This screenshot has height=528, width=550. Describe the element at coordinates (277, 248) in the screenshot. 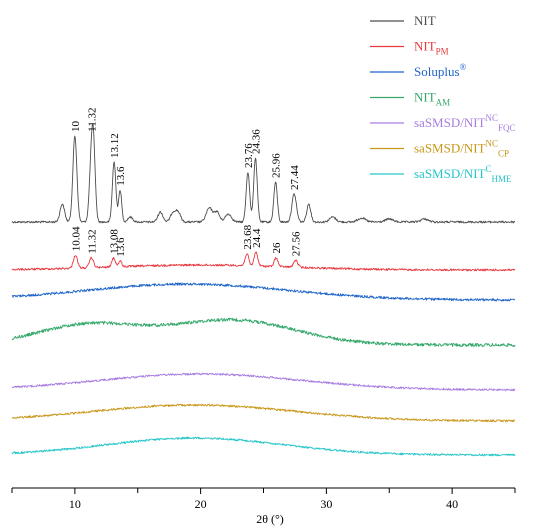

I see `peak-label: 26` at that location.